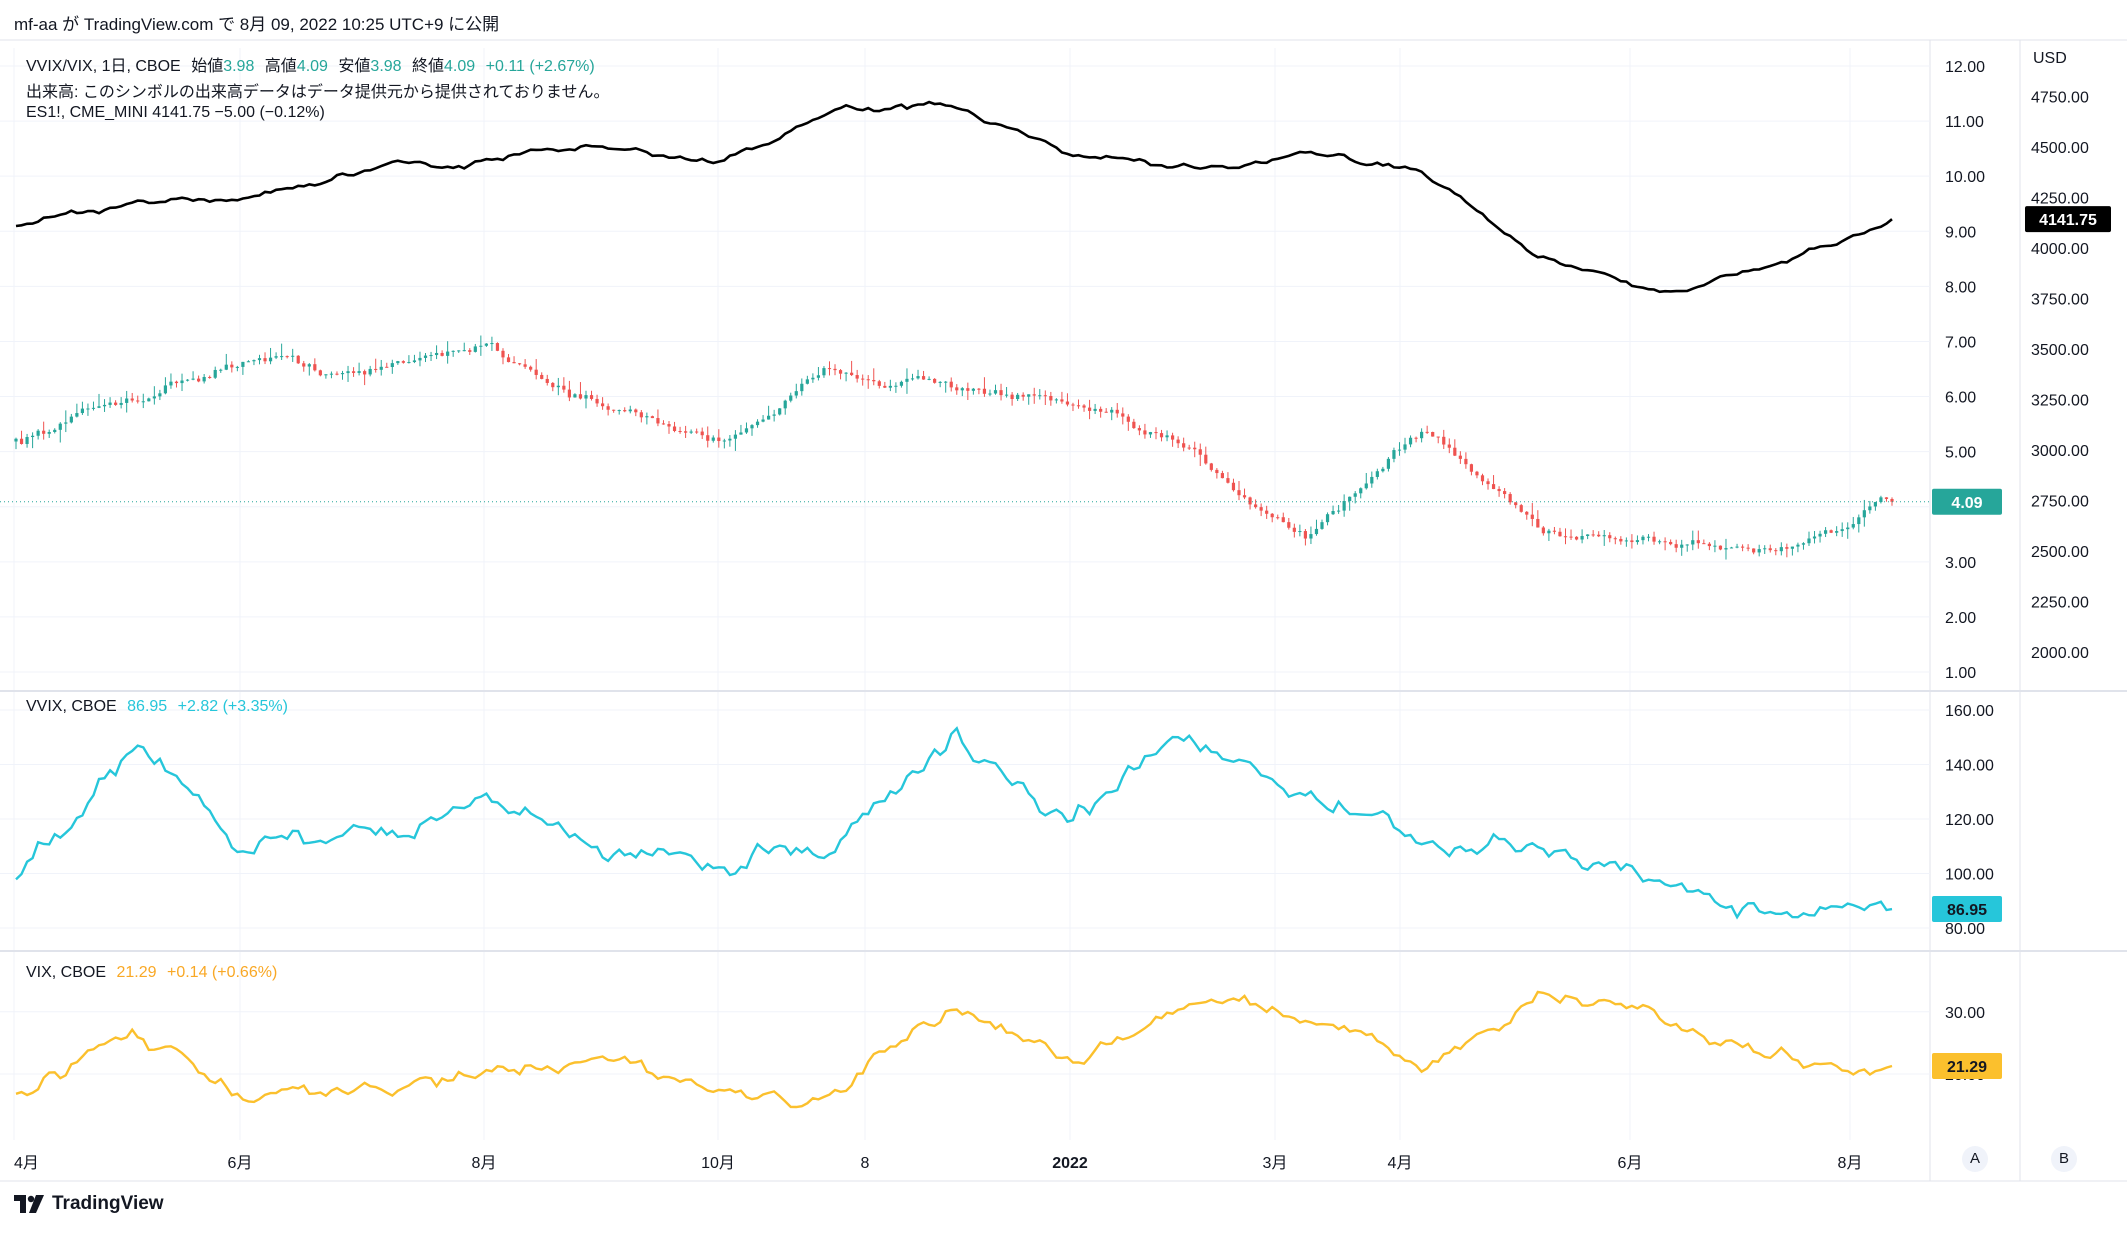 The height and width of the screenshot is (1234, 2127). Describe the element at coordinates (222, 972) in the screenshot. I see `vix-change: +0.14 (+0.66%)` at that location.